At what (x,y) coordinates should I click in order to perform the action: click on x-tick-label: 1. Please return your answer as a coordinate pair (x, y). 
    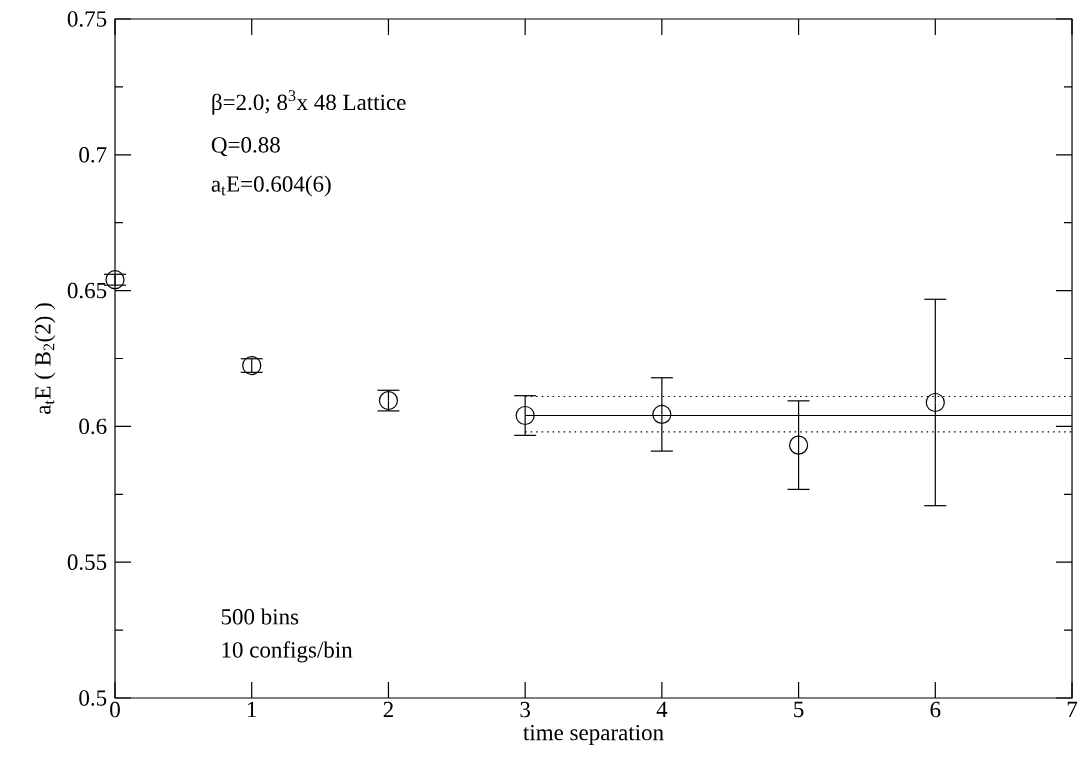
    Looking at the image, I should click on (252, 709).